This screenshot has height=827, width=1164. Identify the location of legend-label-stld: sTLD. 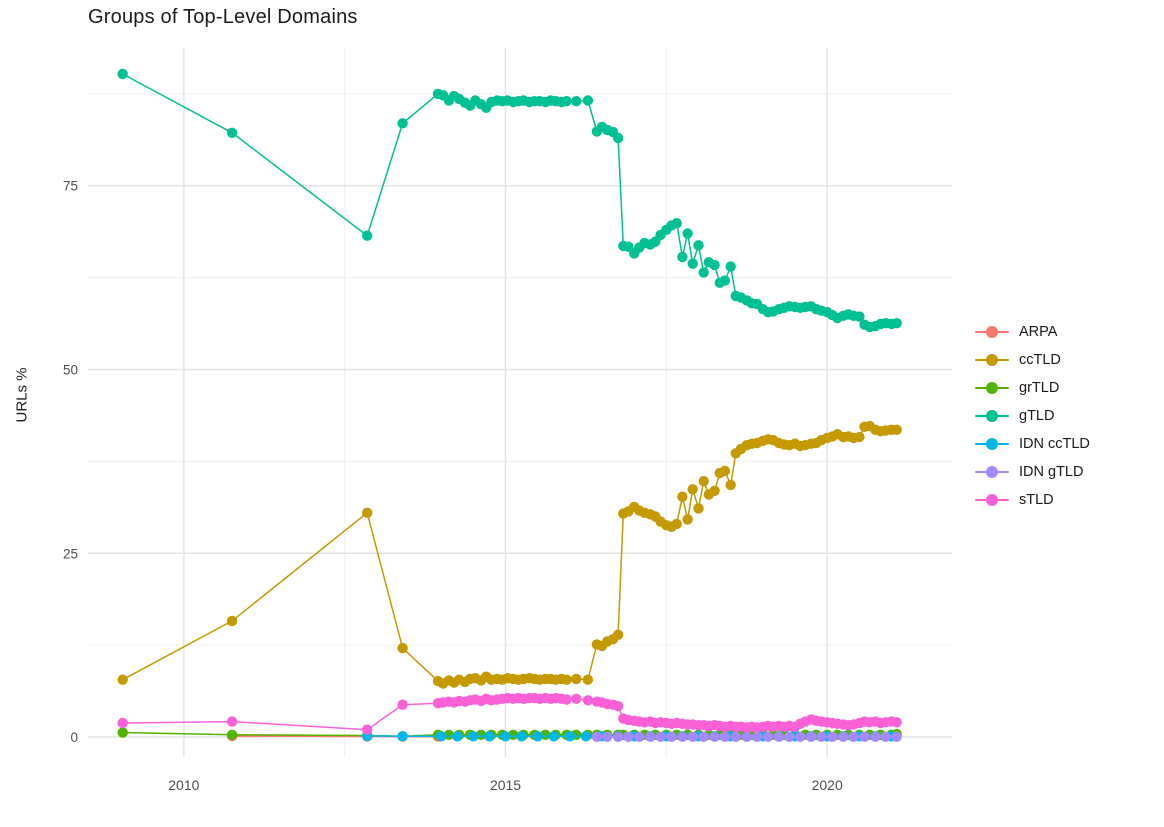
(1036, 500).